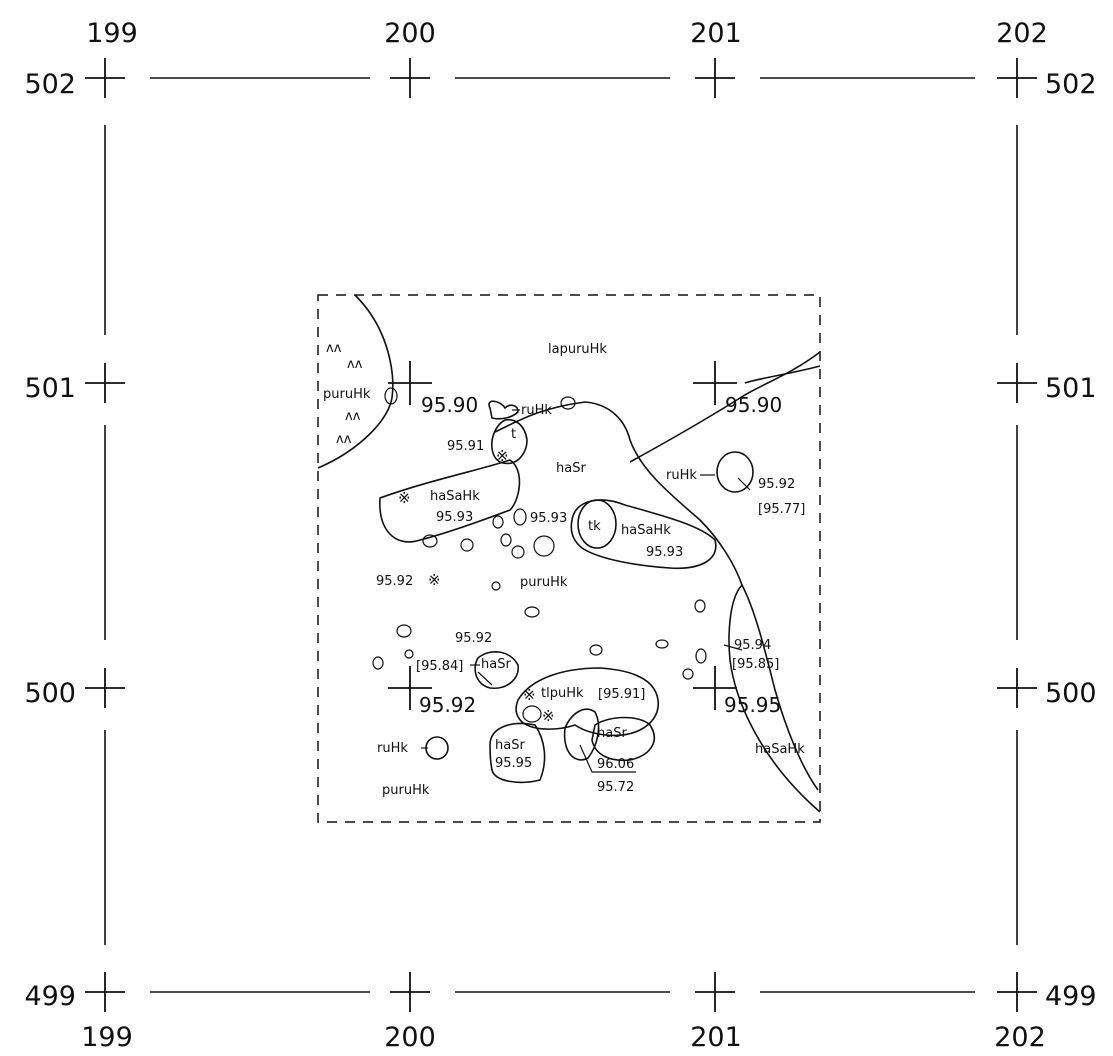  I want to click on stones, so click(539, 555).